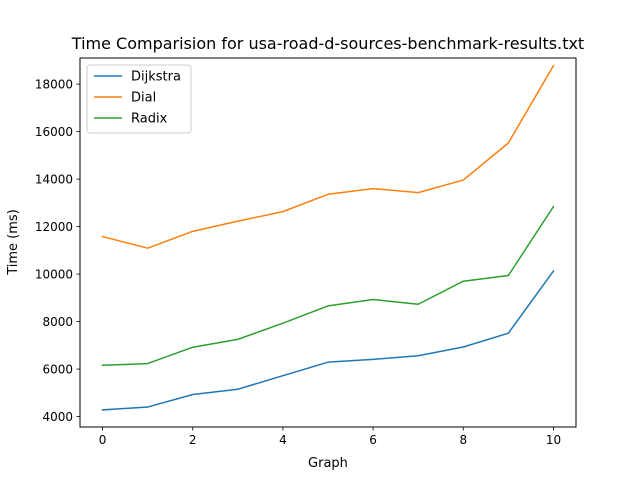 The width and height of the screenshot is (640, 480). I want to click on x-tick-label: 10, so click(553, 440).